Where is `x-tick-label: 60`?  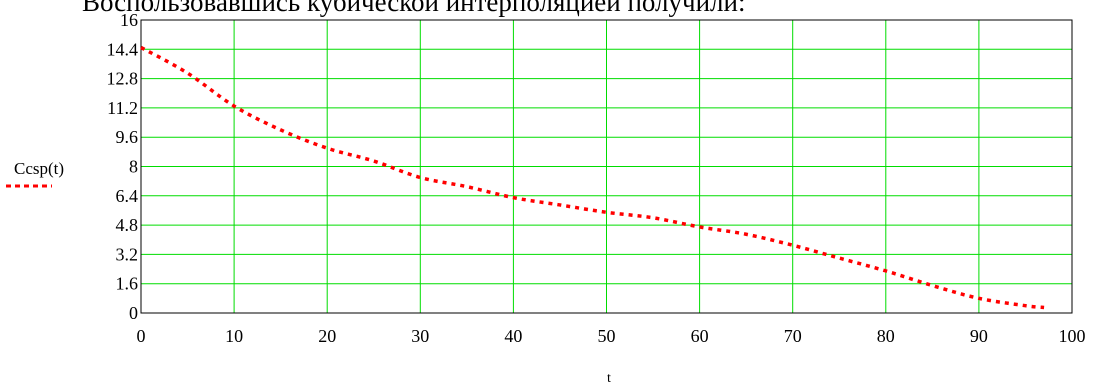
x-tick-label: 60 is located at coordinates (700, 336).